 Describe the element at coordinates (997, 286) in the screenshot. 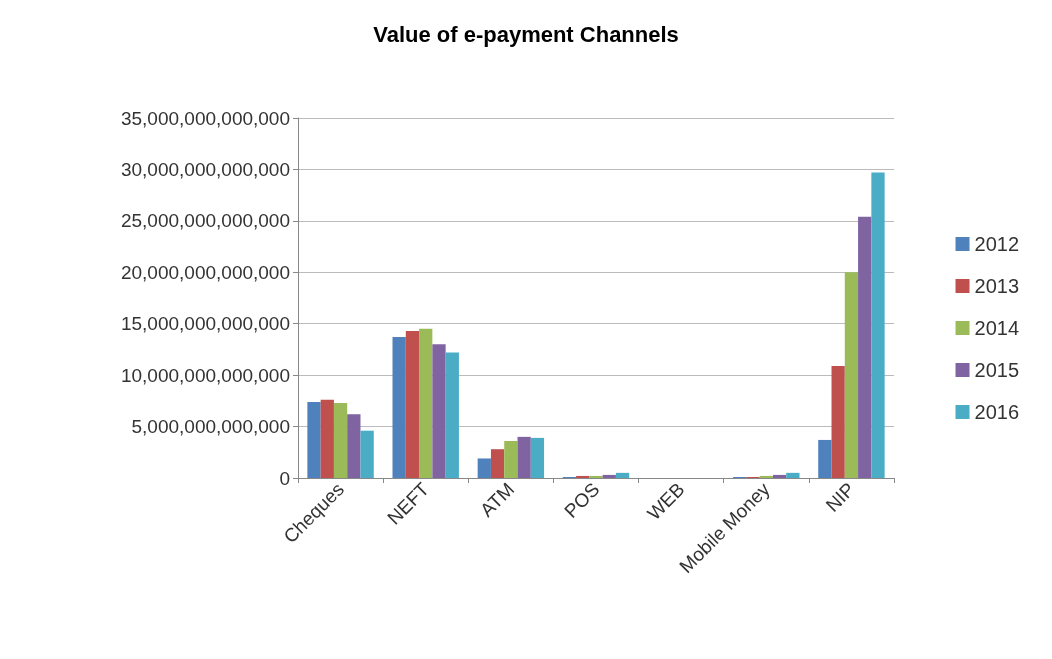

I see `legend-label: 2013` at that location.